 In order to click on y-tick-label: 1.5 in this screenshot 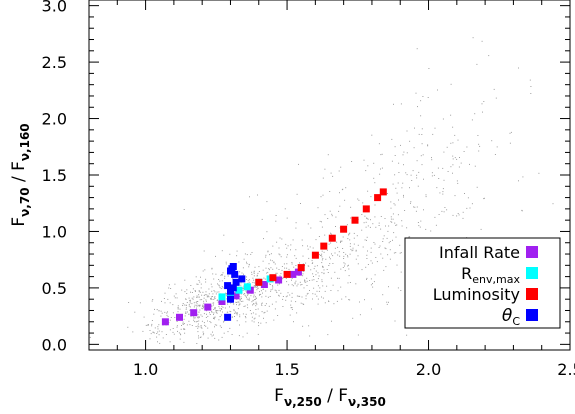, I will do `click(54, 175)`.